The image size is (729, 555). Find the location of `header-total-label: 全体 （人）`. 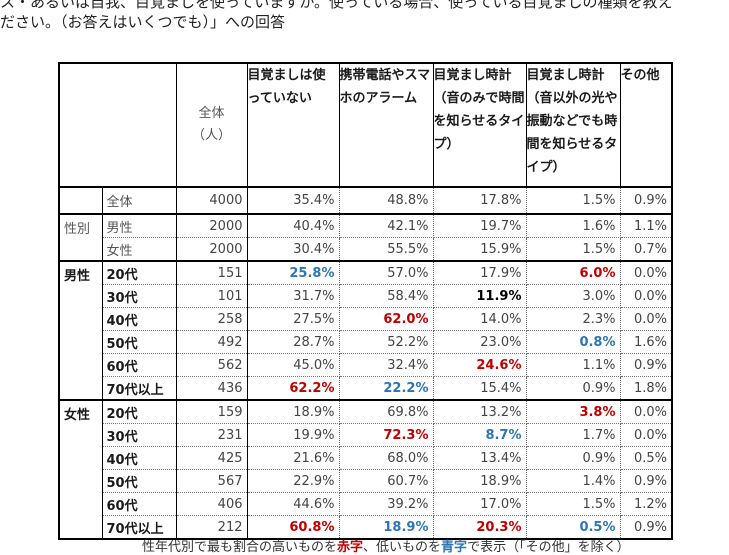

header-total-label: 全体 （人） is located at coordinates (211, 124).